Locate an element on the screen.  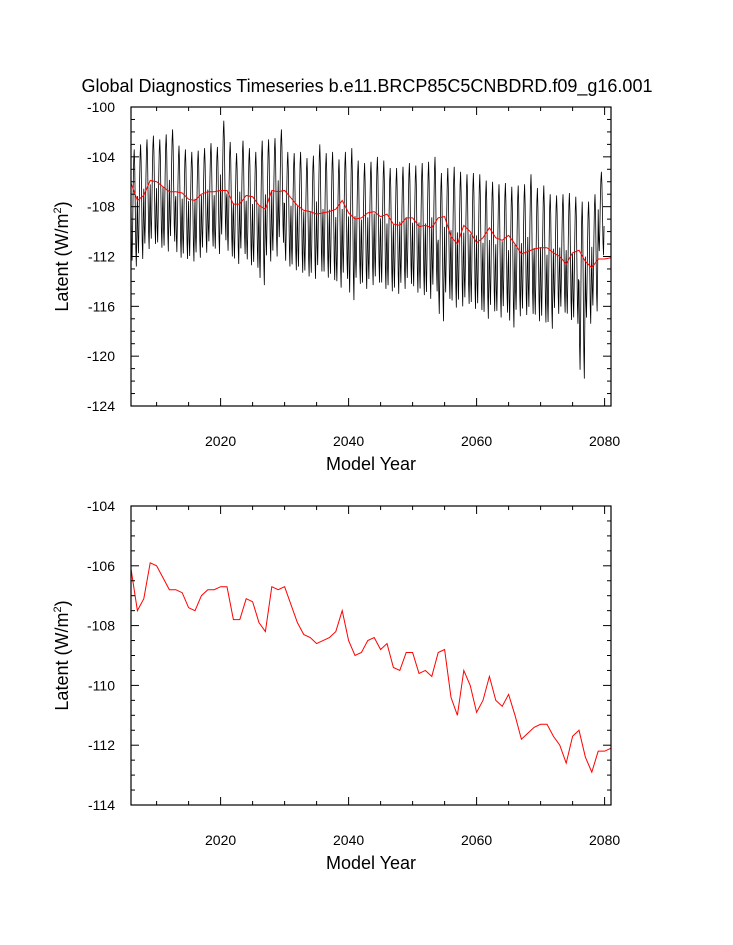
y-tick-label: -114 is located at coordinates (101, 805).